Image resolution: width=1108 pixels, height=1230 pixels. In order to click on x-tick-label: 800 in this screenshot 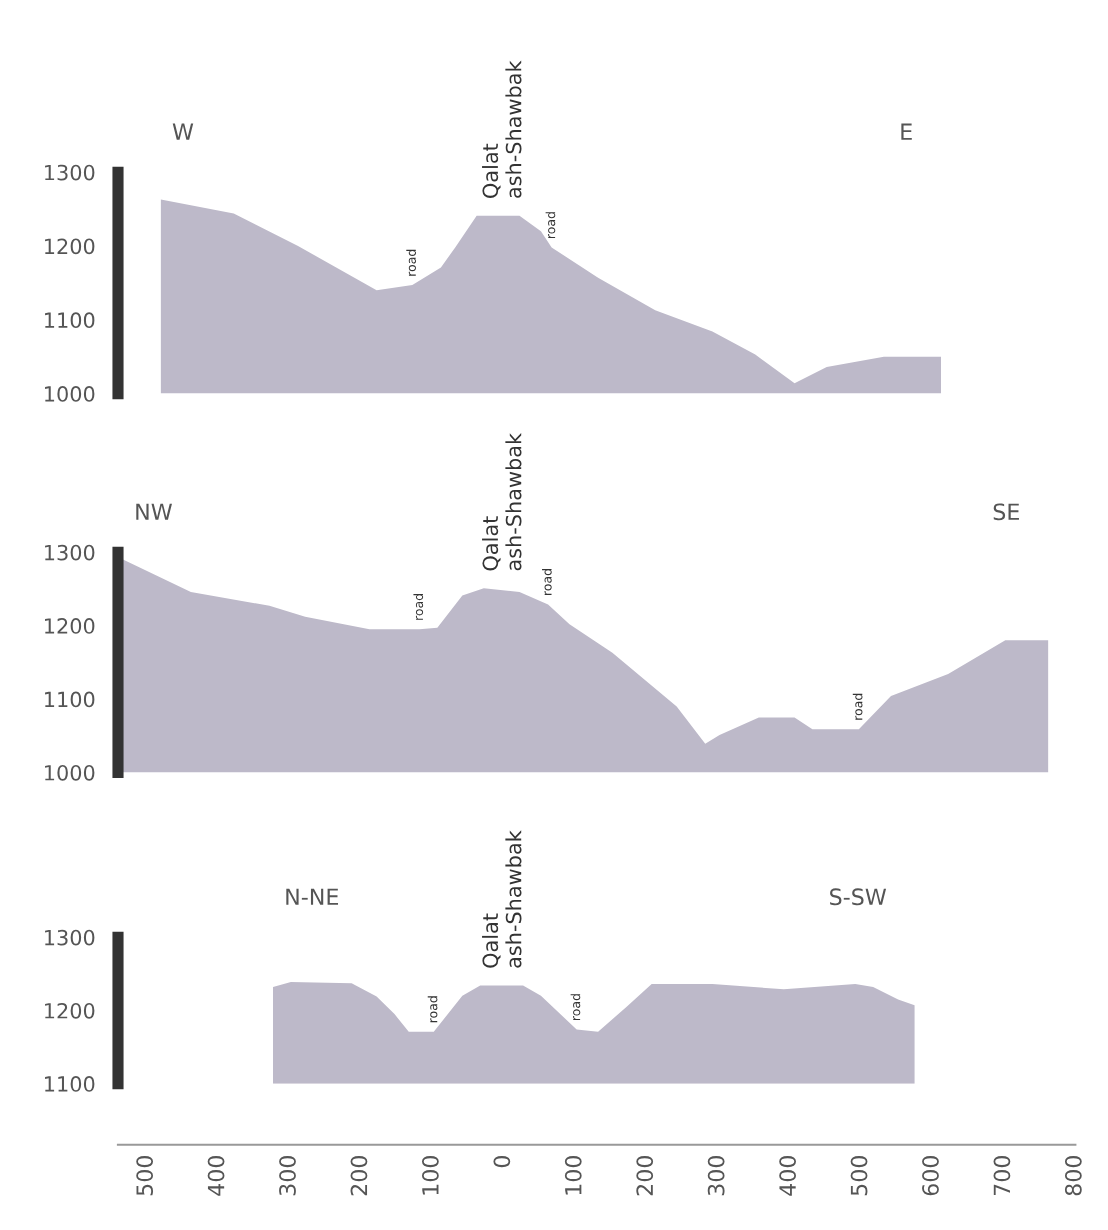, I will do `click(1073, 1175)`.